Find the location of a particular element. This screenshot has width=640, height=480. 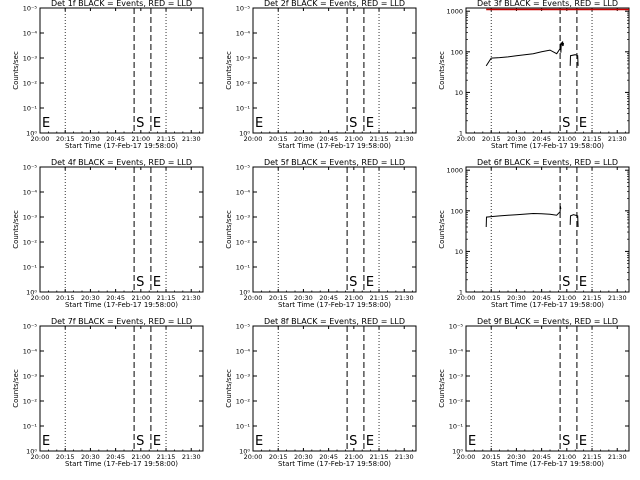

panel-title: Det 1f BLACK = Events, RED = LLD is located at coordinates (121, 4).